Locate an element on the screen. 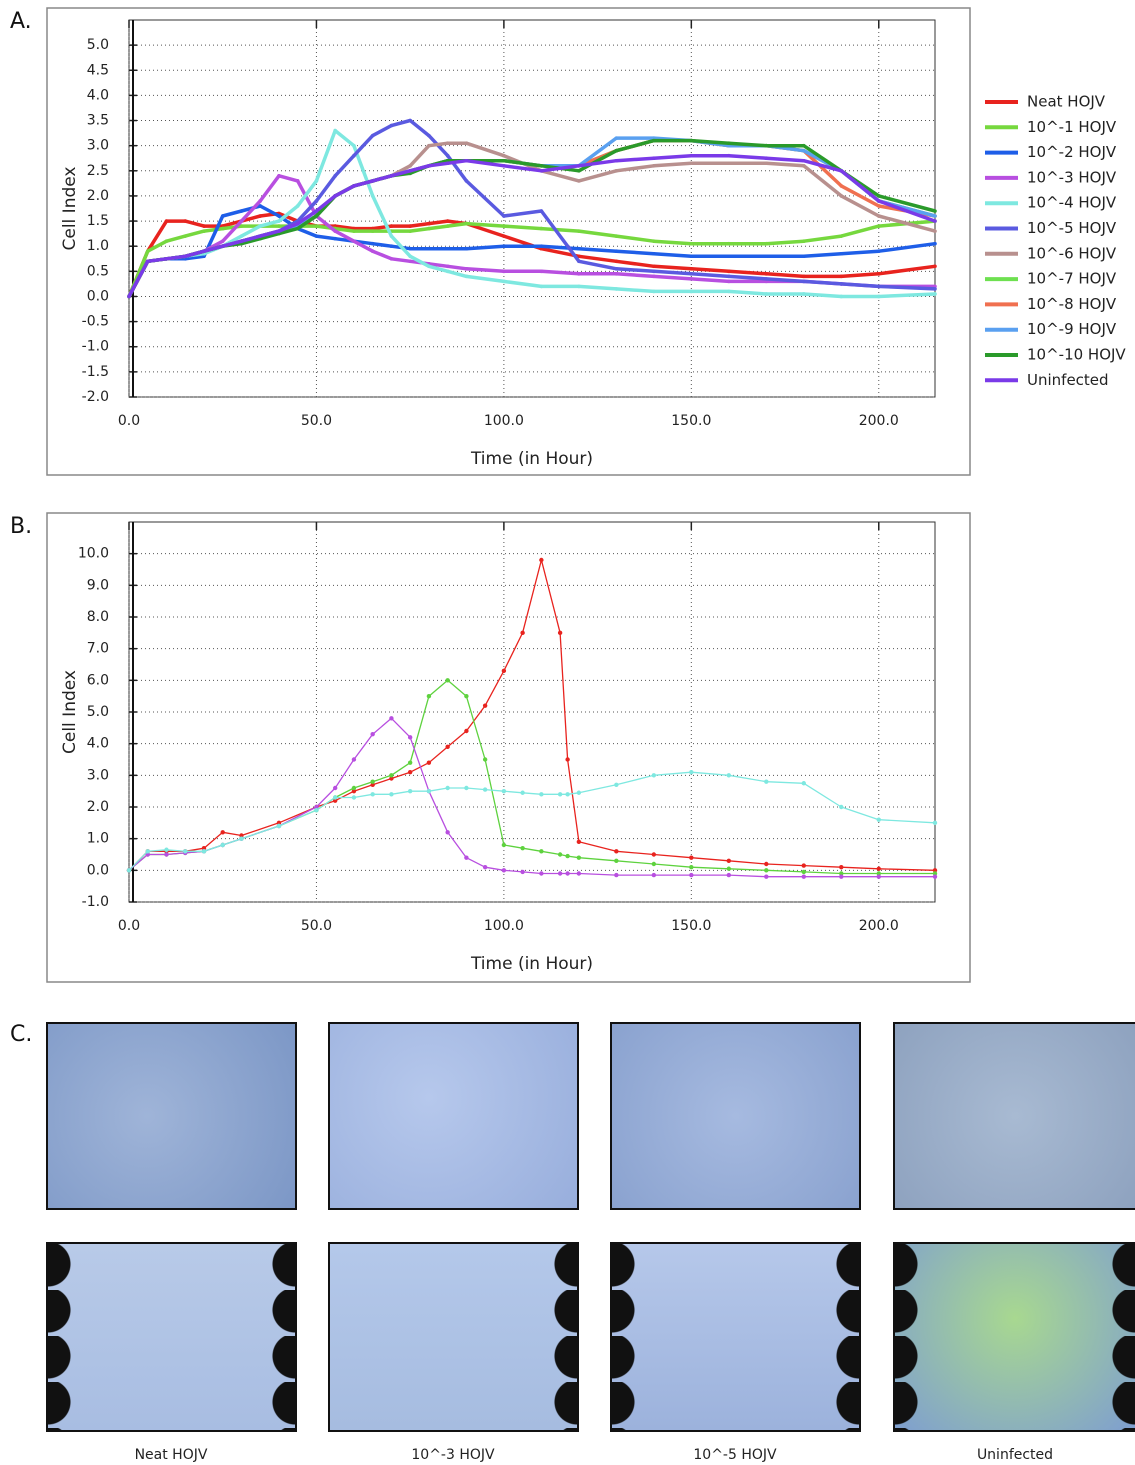 The image size is (1135, 1465). panel-label: B. is located at coordinates (21, 526).